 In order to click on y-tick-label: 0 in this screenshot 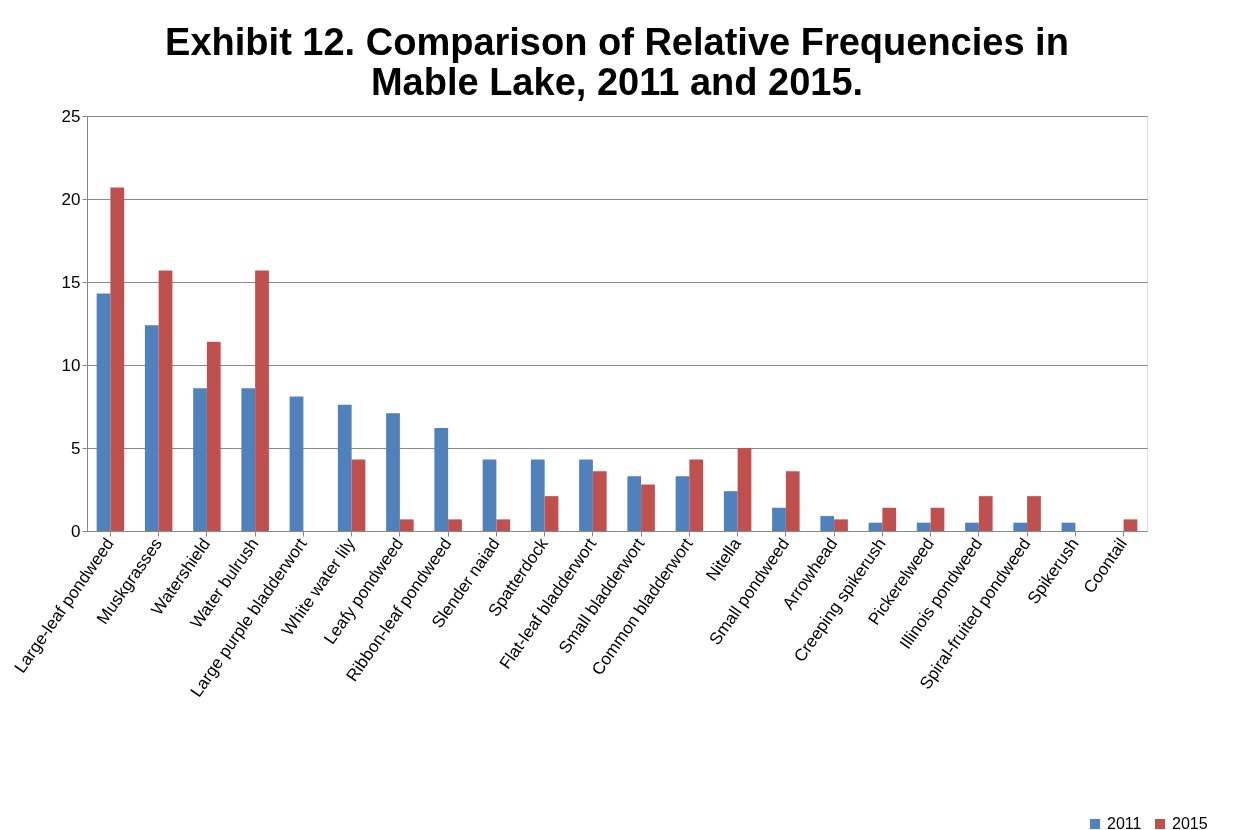, I will do `click(76, 531)`.